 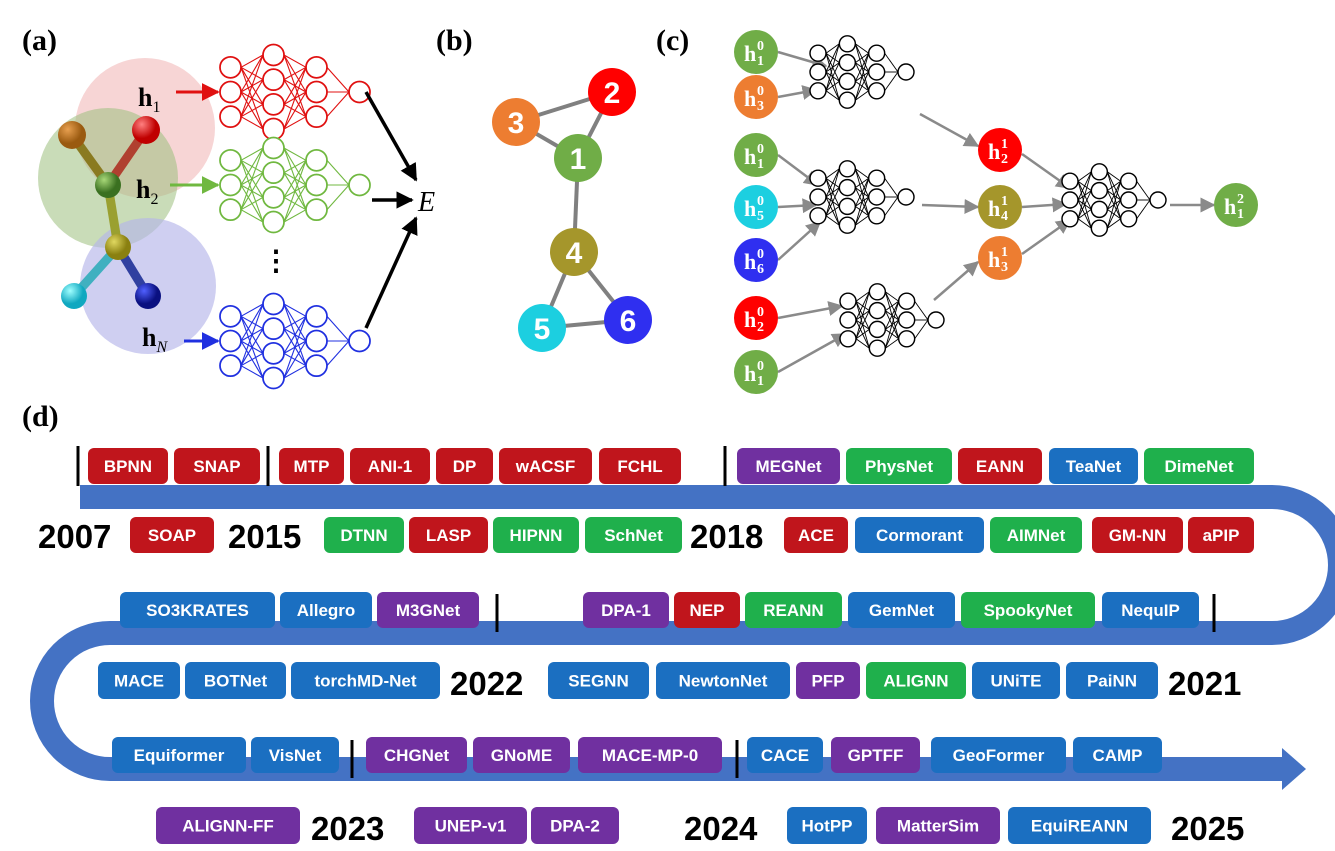 What do you see at coordinates (754, 320) in the screenshot?
I see `svg-text:h02: h0 2` at bounding box center [754, 320].